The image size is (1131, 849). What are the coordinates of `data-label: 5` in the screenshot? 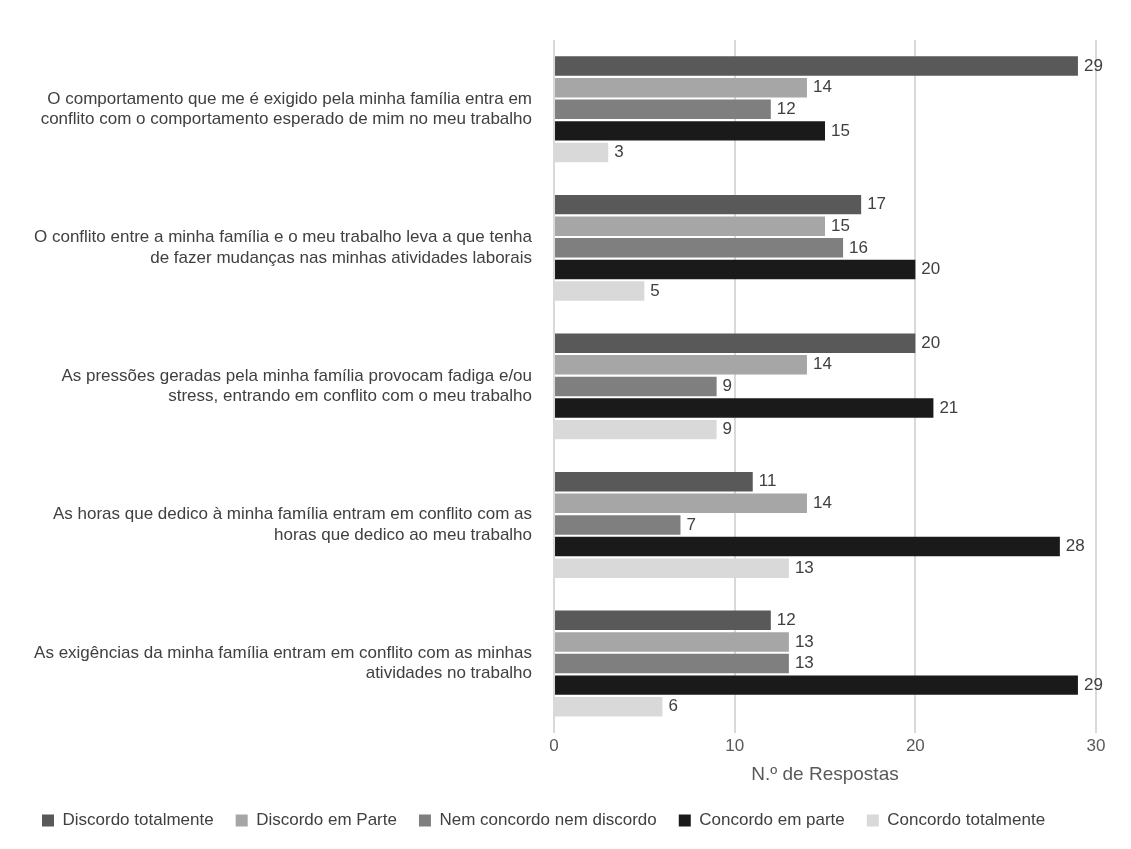 It's located at (655, 290).